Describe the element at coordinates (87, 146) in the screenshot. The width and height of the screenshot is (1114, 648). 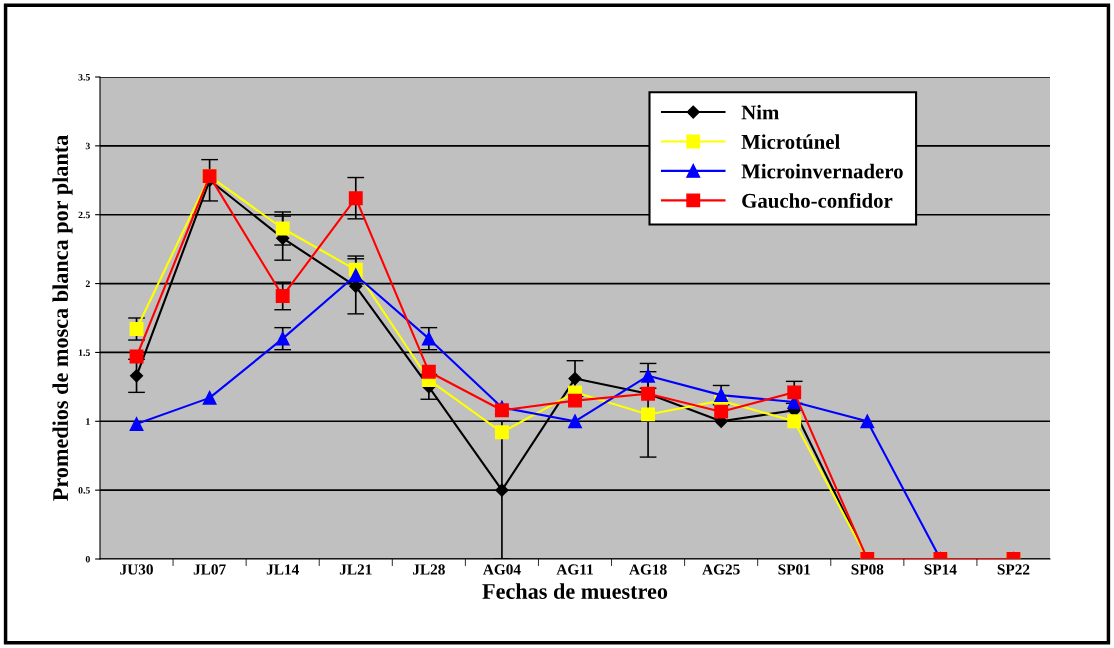
I see `y-tick-label: 3` at that location.